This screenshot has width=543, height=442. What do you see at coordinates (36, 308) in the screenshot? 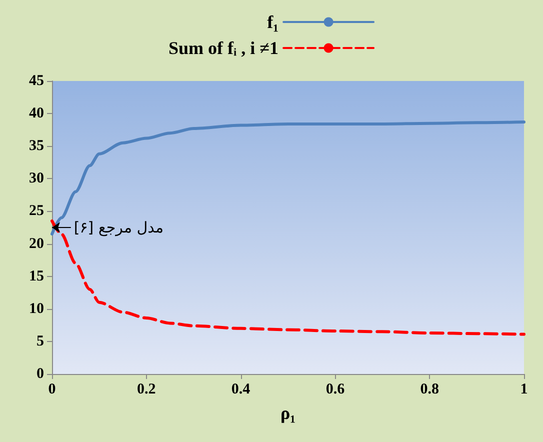
I see `y-tick-label: 10` at bounding box center [36, 308].